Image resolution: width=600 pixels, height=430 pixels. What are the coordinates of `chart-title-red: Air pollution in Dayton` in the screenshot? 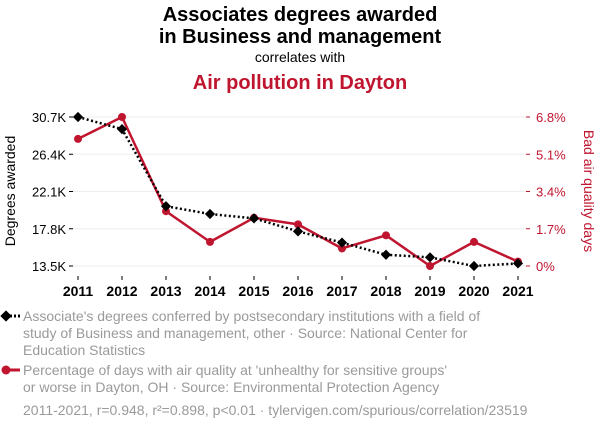 It's located at (300, 83).